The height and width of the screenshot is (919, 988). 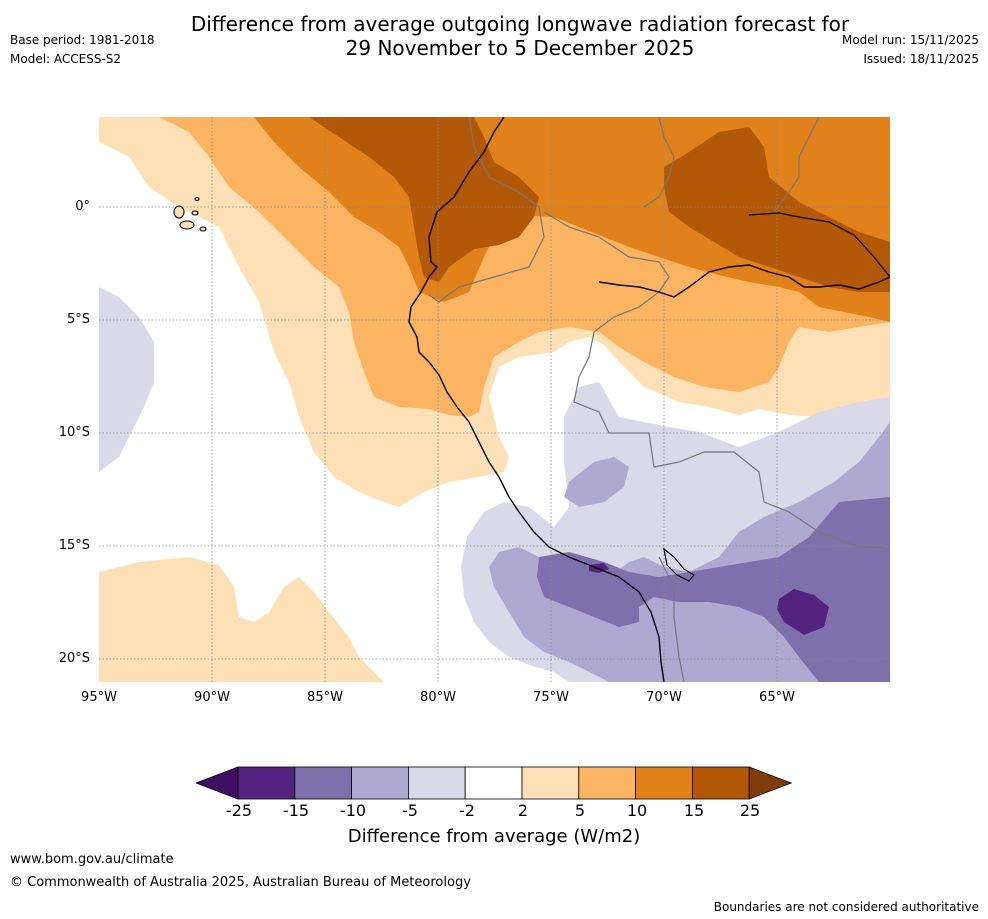 What do you see at coordinates (82, 40) in the screenshot?
I see `base-period: Base period: 1981-2018` at bounding box center [82, 40].